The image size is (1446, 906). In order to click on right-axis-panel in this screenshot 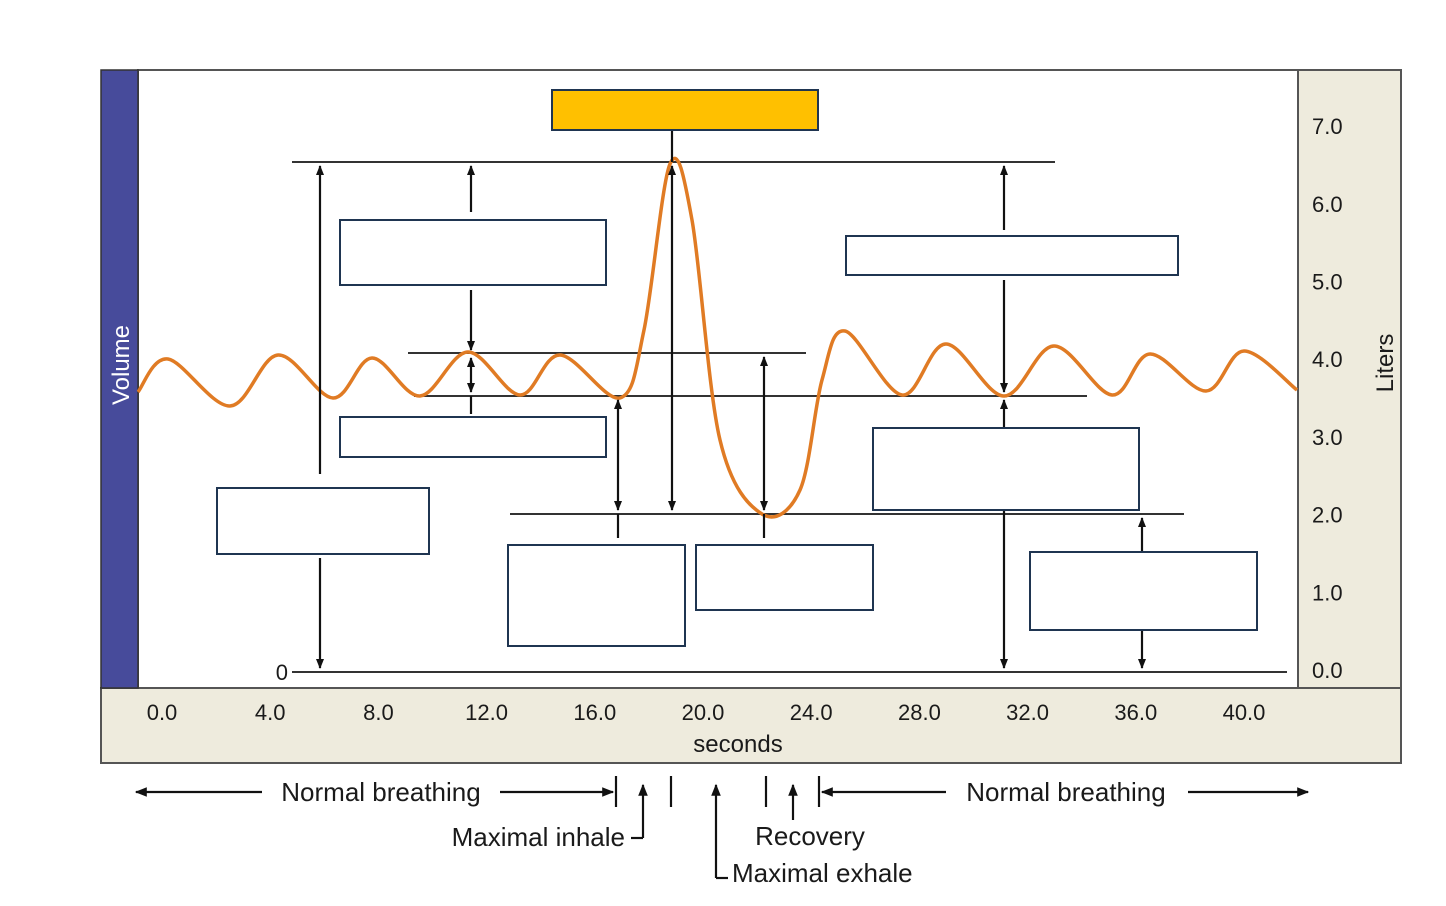, I will do `click(1349, 379)`.